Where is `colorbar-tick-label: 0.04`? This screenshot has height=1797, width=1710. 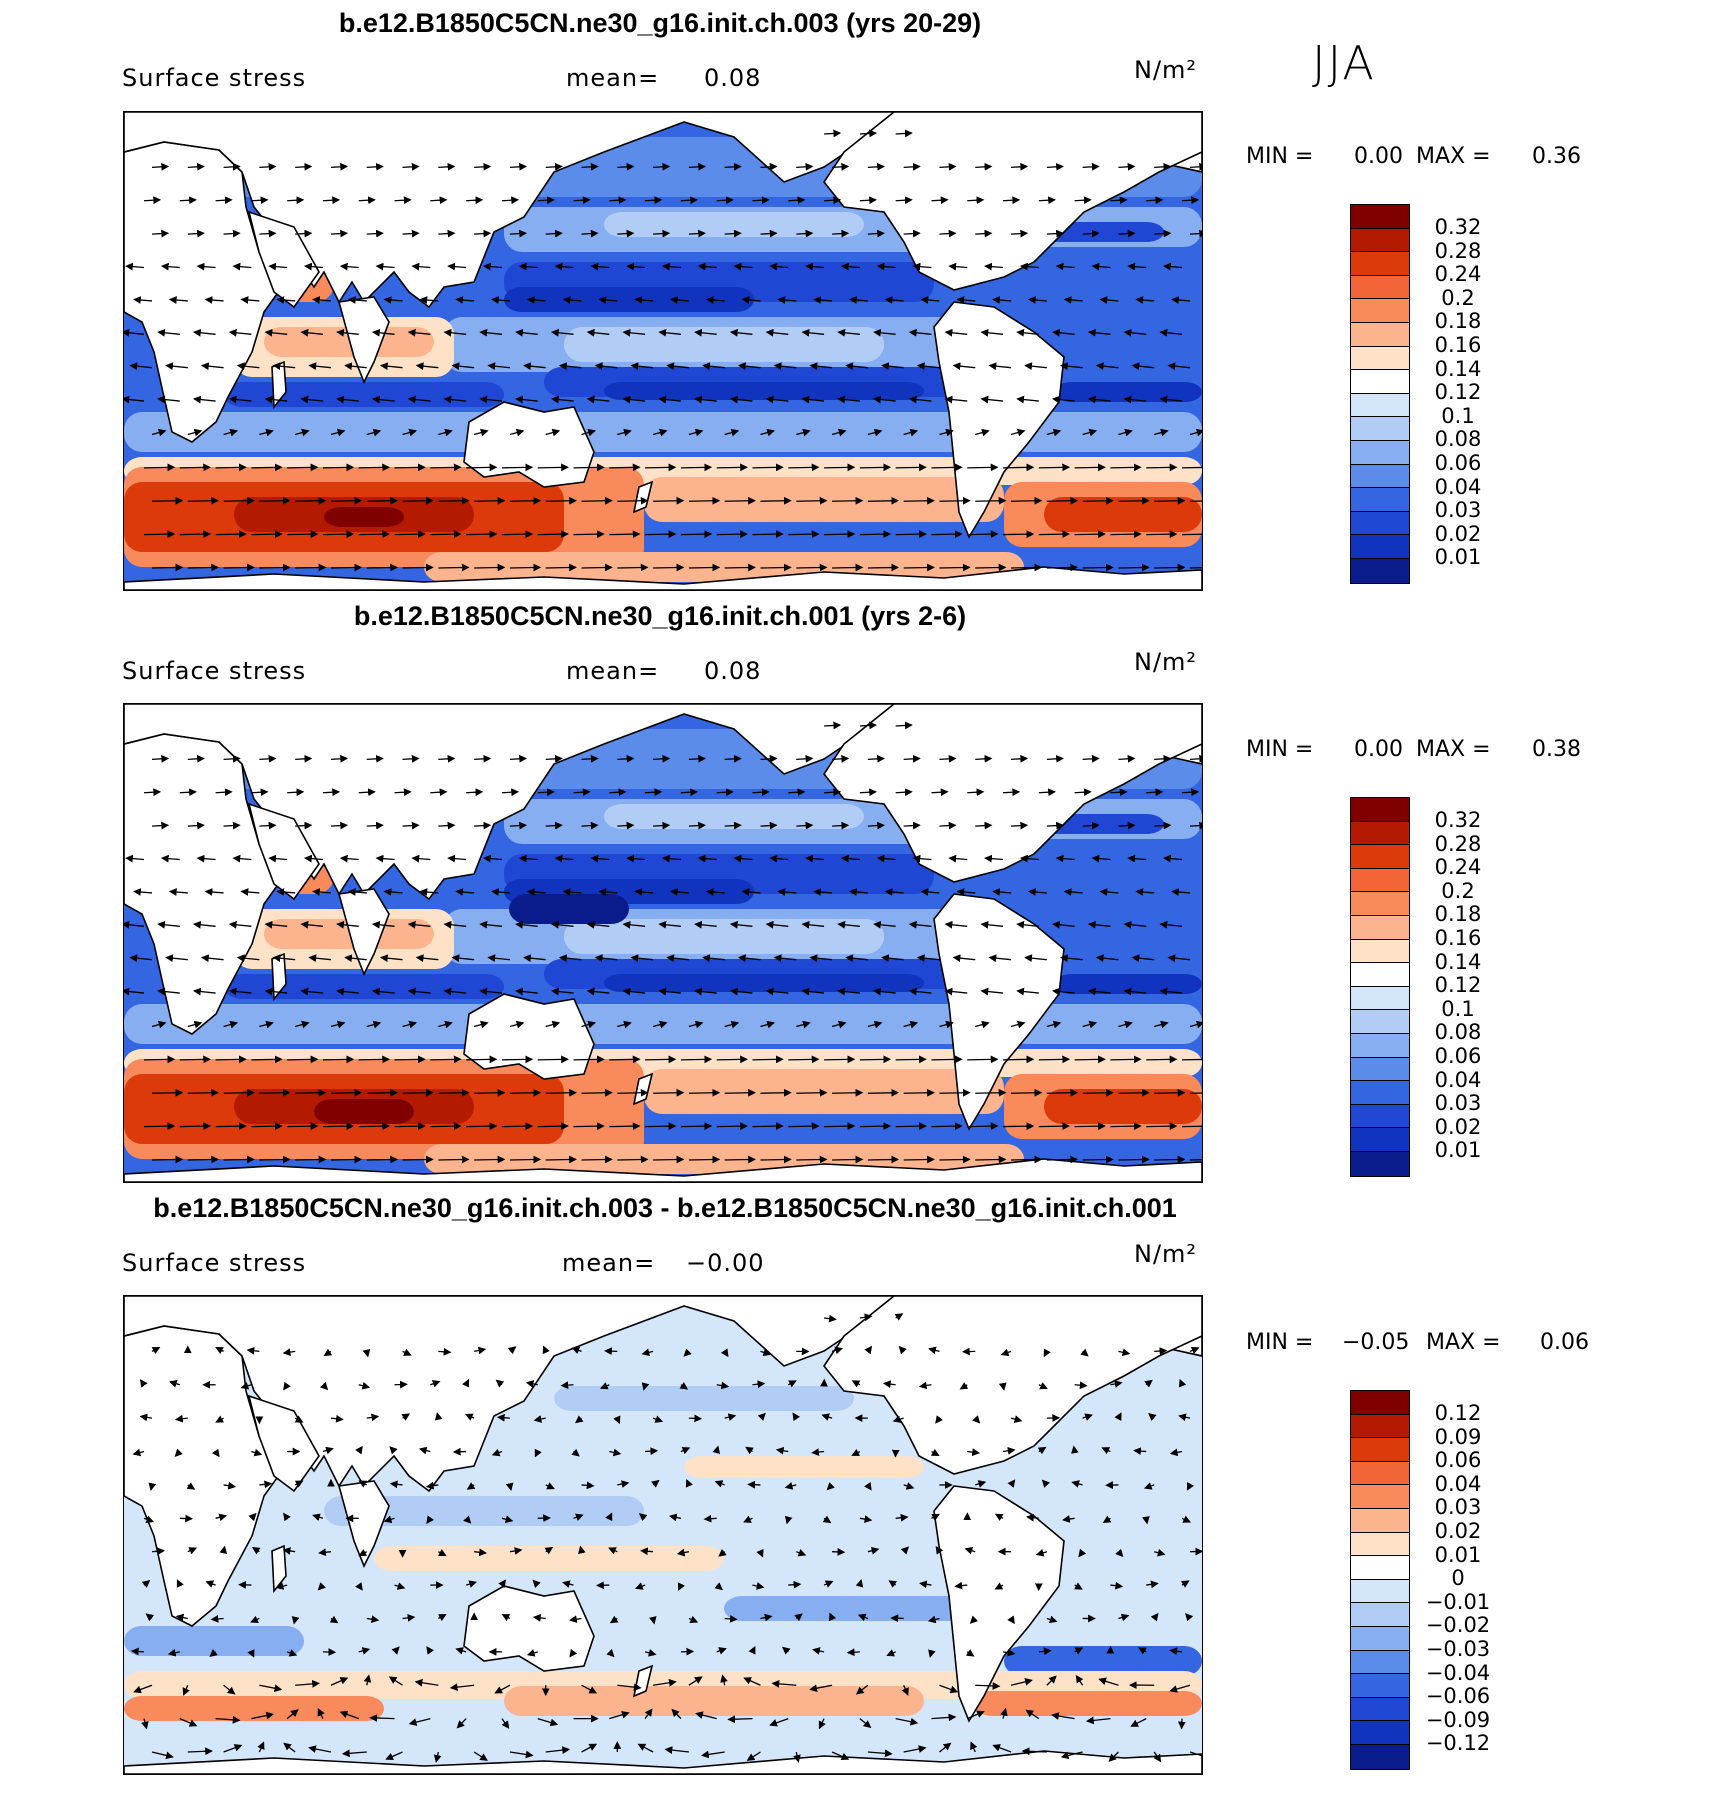
colorbar-tick-label: 0.04 is located at coordinates (1458, 486).